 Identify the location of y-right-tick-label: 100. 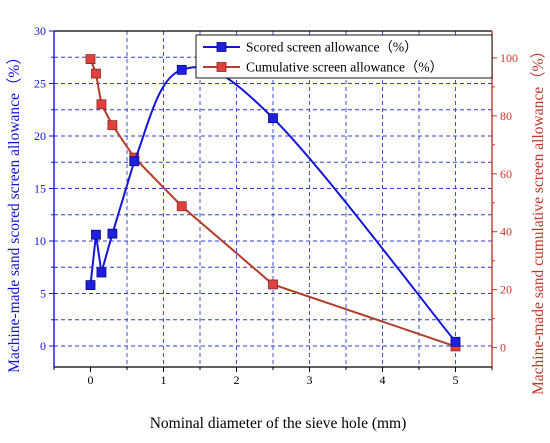
(509, 58).